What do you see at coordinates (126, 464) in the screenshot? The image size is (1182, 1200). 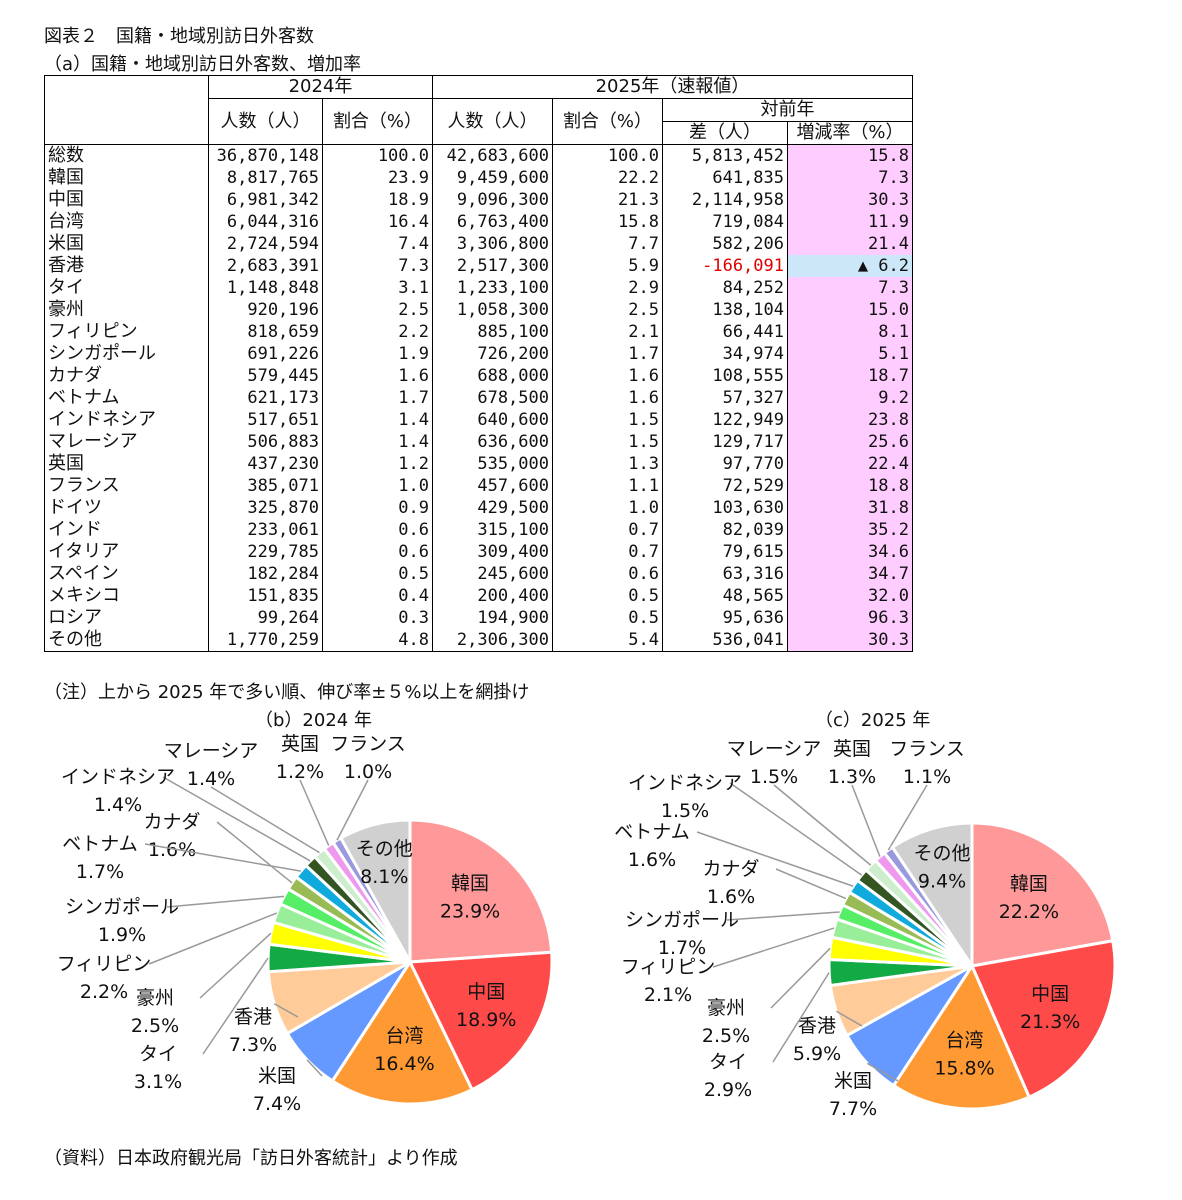 I see `cell-country: 英国` at bounding box center [126, 464].